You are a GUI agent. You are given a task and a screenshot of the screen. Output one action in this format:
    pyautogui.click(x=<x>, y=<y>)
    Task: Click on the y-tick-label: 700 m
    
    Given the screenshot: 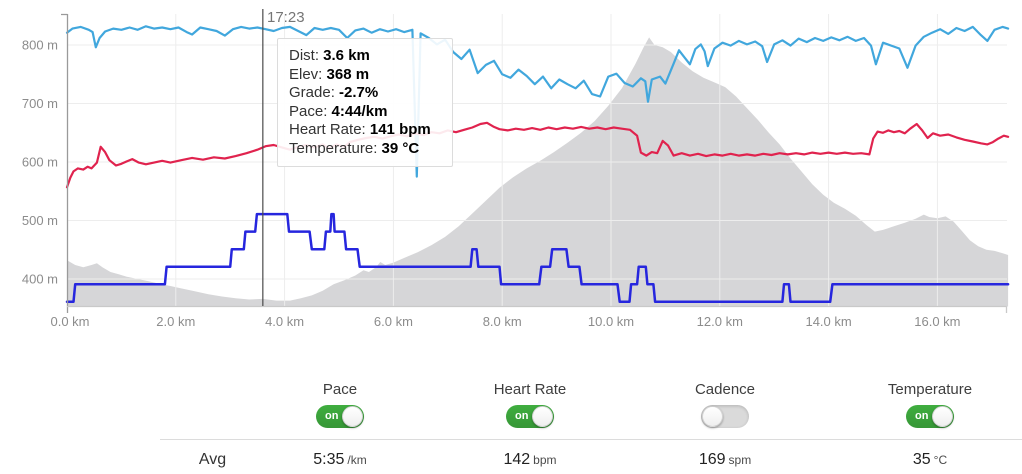 What is the action you would take?
    pyautogui.click(x=40, y=103)
    